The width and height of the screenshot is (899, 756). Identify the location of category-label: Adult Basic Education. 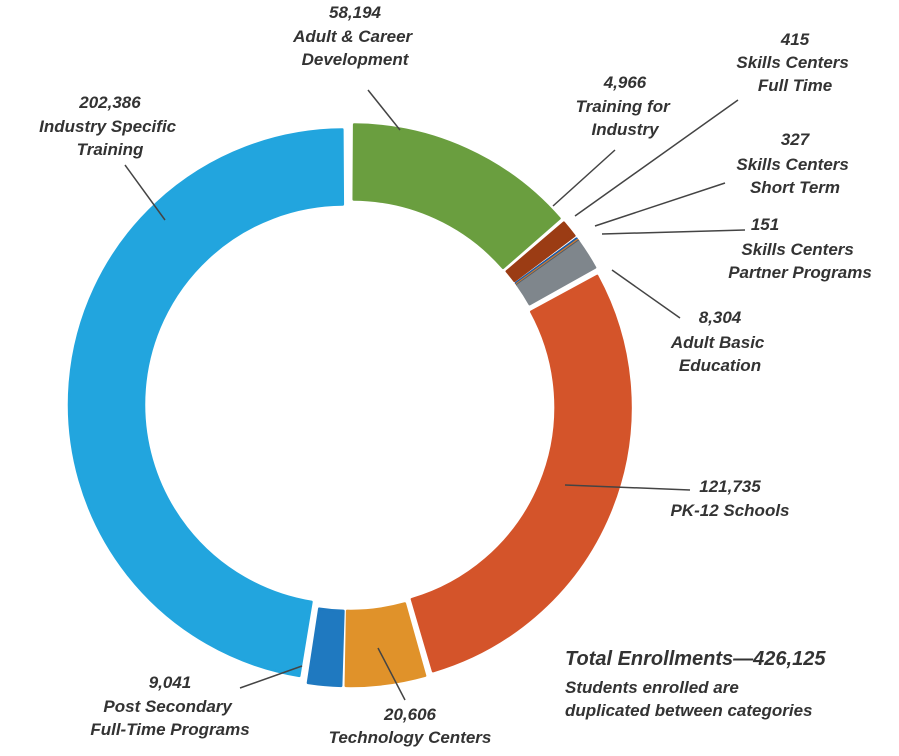
(719, 354).